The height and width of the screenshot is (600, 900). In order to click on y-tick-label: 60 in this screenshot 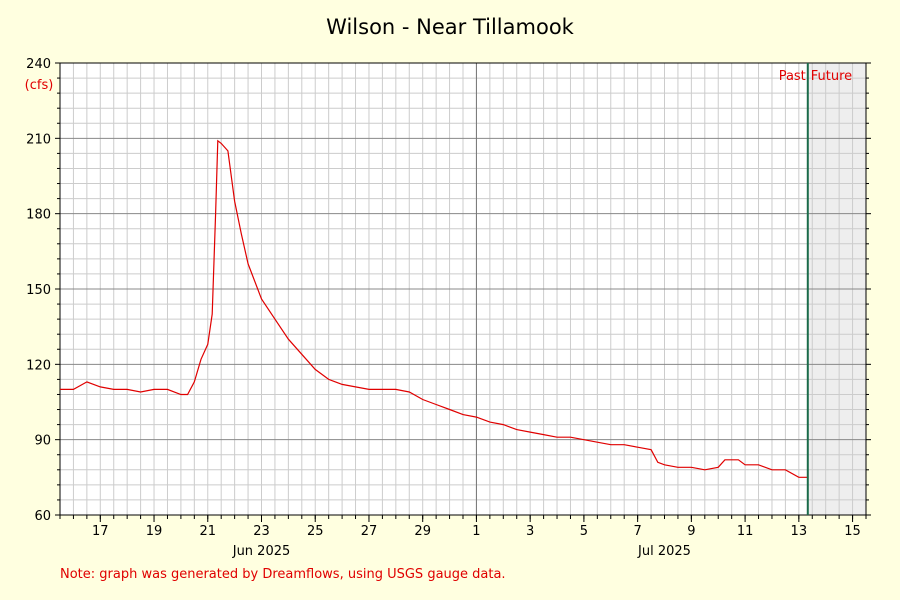, I will do `click(42, 516)`.